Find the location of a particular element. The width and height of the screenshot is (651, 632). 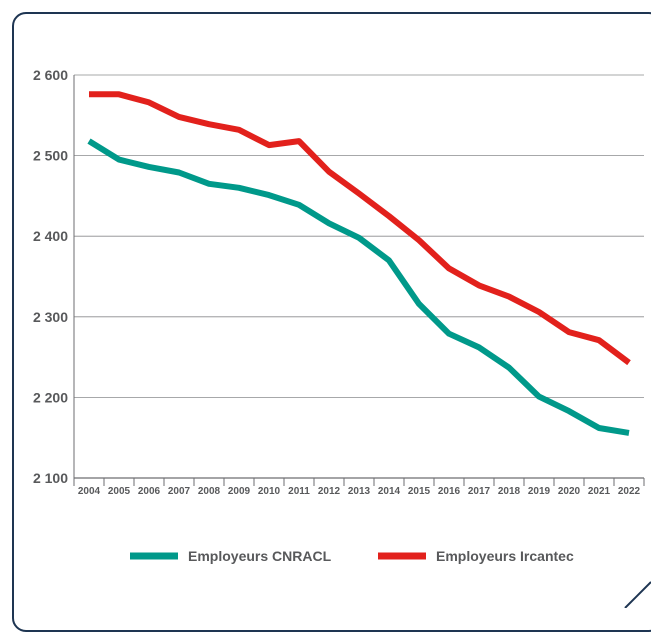

y-axis: 2 100 2 200 2 300 2 400 2 500 2 600 is located at coordinates (54, 276).